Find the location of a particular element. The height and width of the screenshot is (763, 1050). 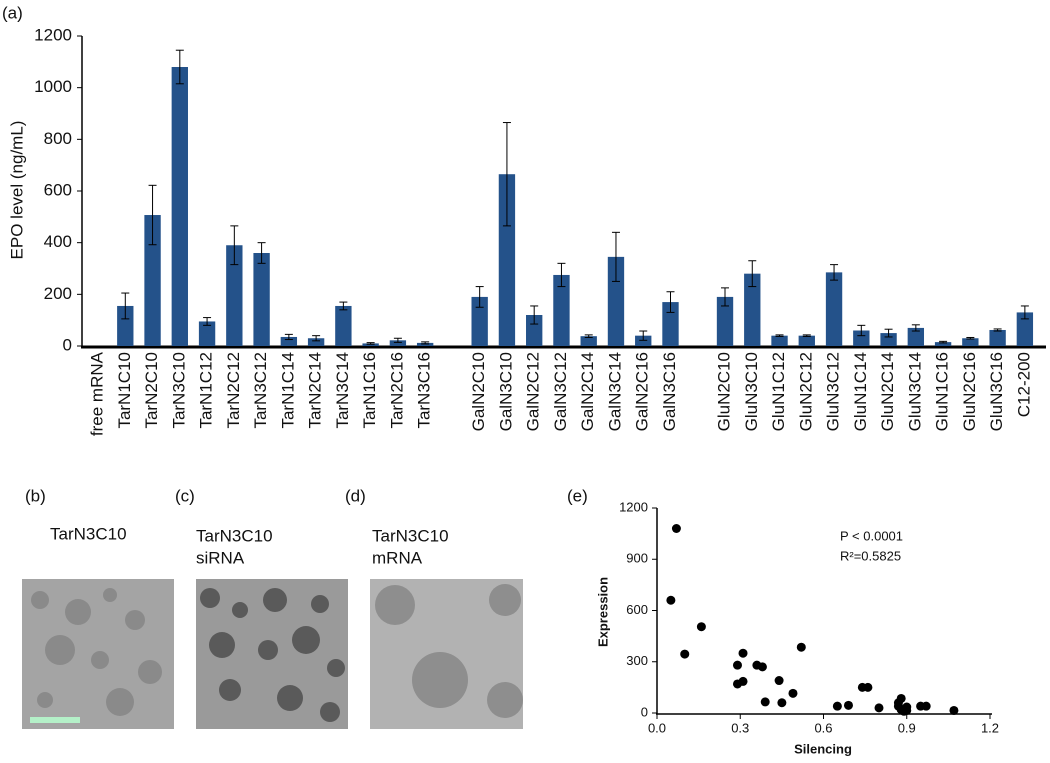

x-tick-label: GluN1C16 is located at coordinates (942, 391).